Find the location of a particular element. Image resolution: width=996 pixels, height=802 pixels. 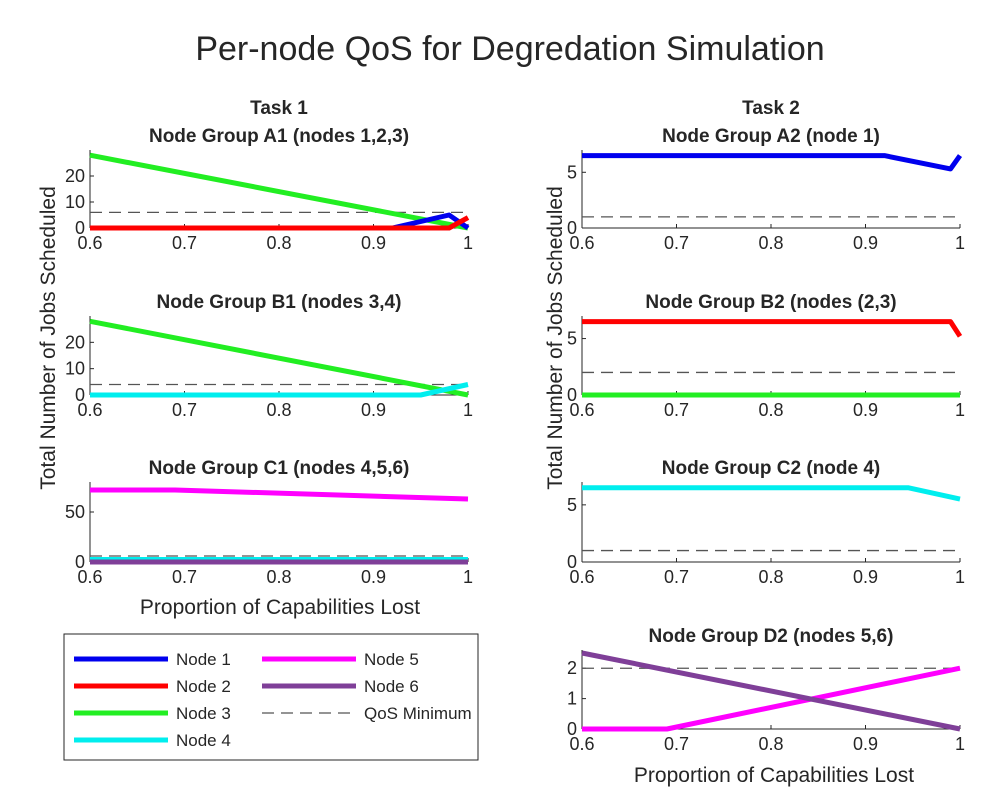

legend-item: Node 2 is located at coordinates (152, 686).